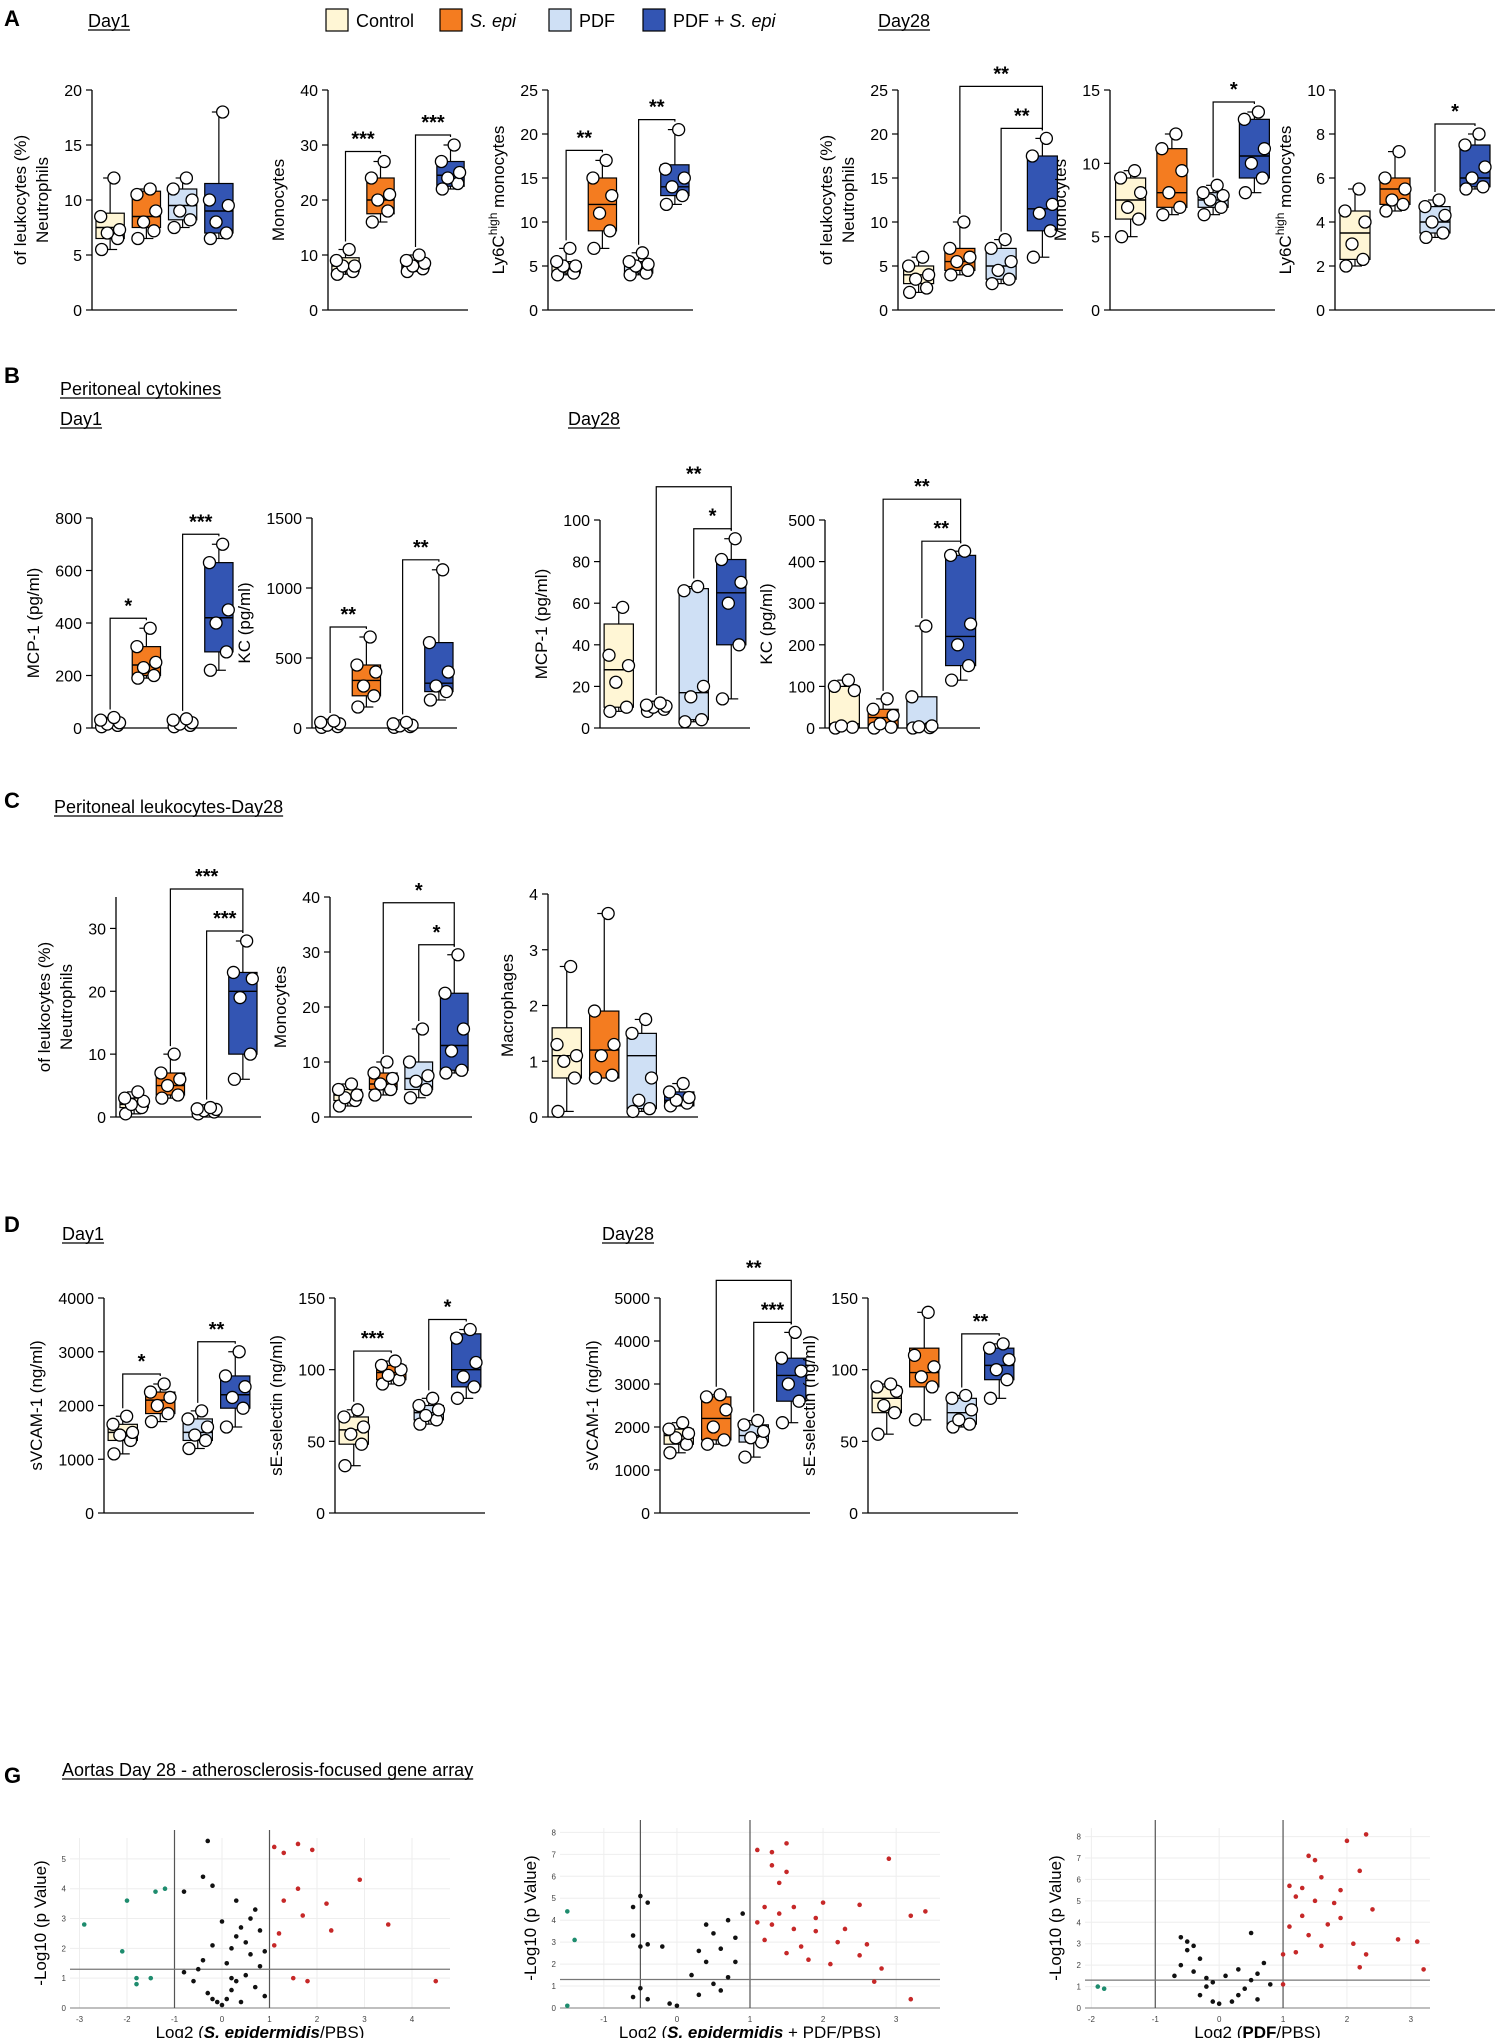 The height and width of the screenshot is (2038, 1497). What do you see at coordinates (832, 2030) in the screenshot?
I see `x-label-part: + PDF/PBS)` at bounding box center [832, 2030].